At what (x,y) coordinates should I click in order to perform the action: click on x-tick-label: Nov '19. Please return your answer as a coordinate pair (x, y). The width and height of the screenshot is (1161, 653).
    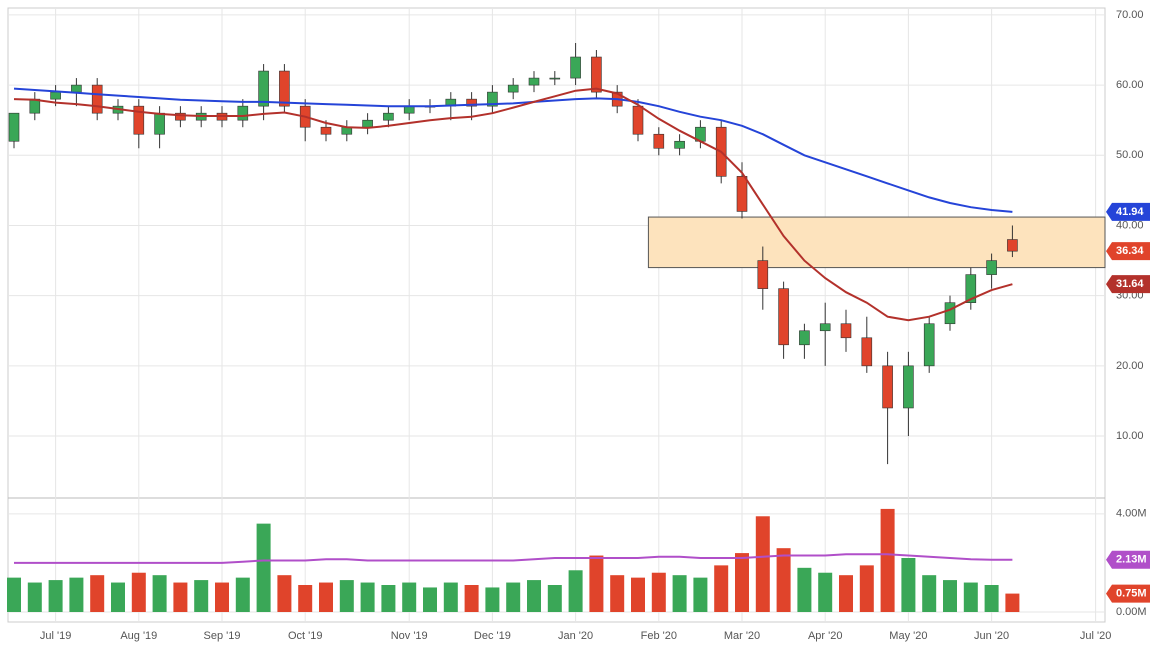
    Looking at the image, I should click on (409, 636).